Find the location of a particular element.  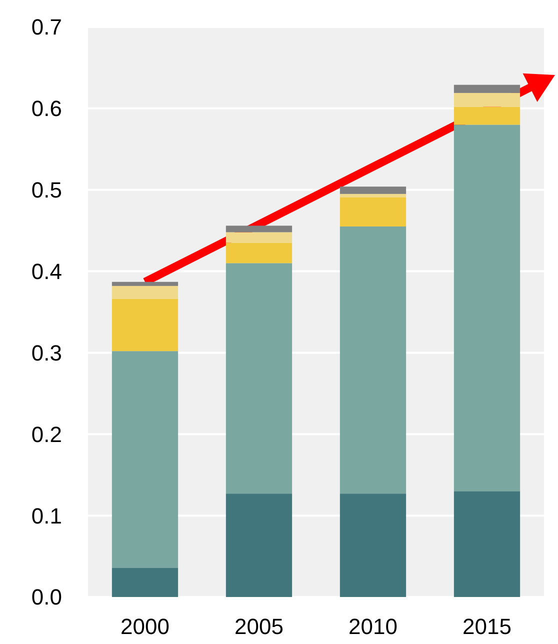

y-tick-label: 0.5 is located at coordinates (46, 190).